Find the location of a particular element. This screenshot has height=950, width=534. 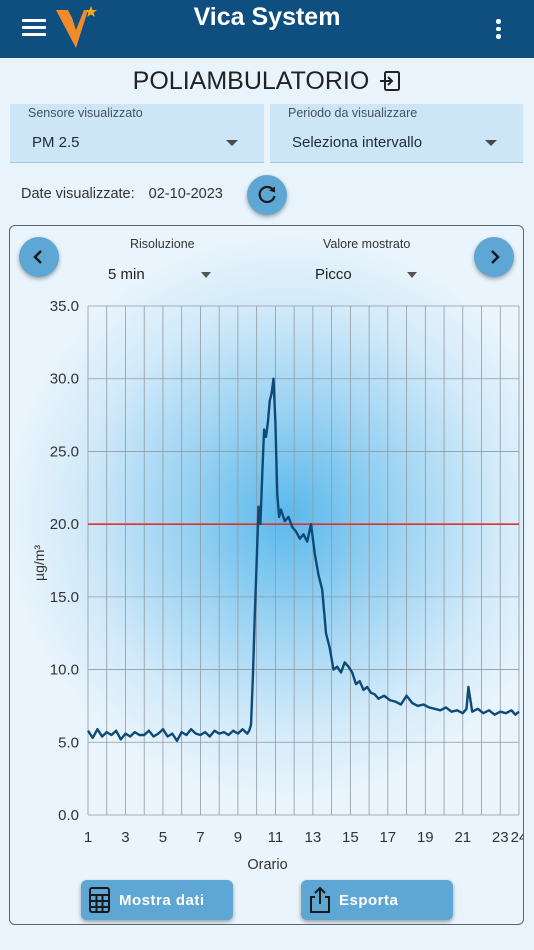

table-icon is located at coordinates (99, 900).